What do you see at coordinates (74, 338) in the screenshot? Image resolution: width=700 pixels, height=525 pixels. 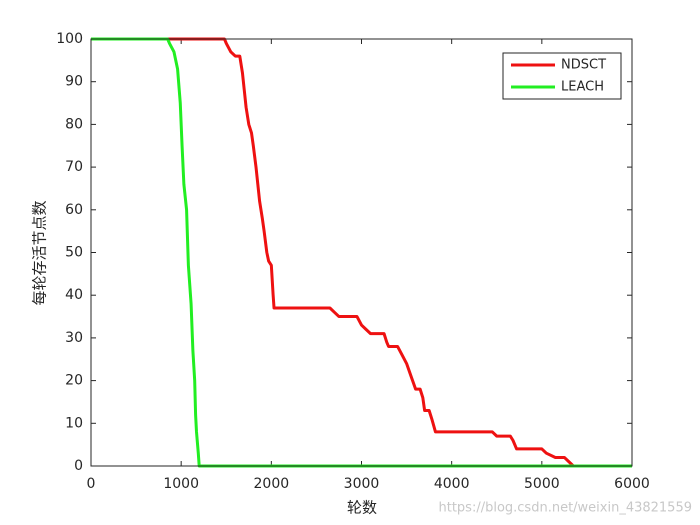 I see `y-tick-label: 30` at bounding box center [74, 338].